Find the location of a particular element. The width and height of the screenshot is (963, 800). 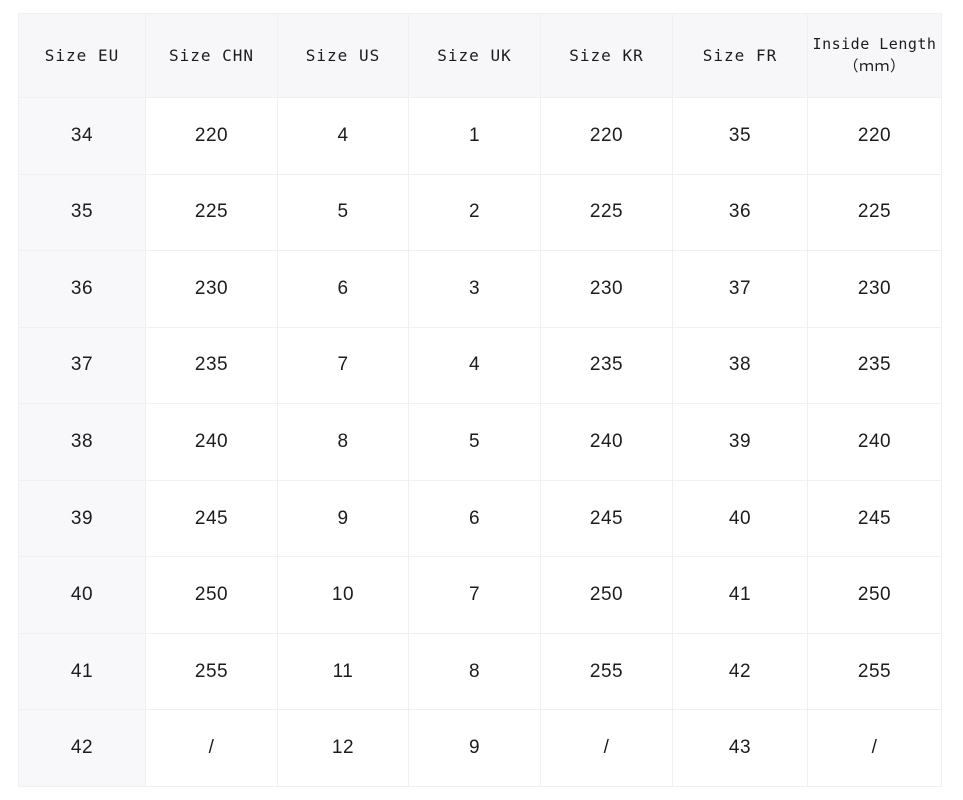

header-size-uk: Size UK is located at coordinates (474, 55).